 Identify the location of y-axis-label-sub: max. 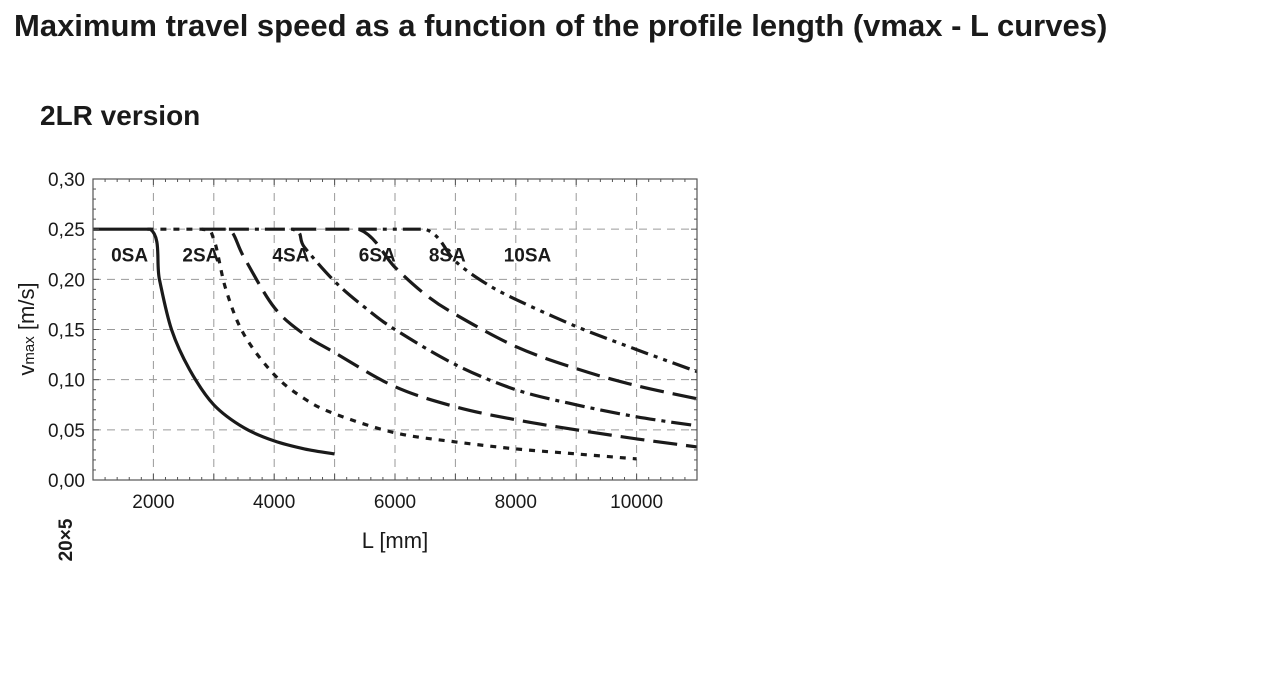
(29, 350).